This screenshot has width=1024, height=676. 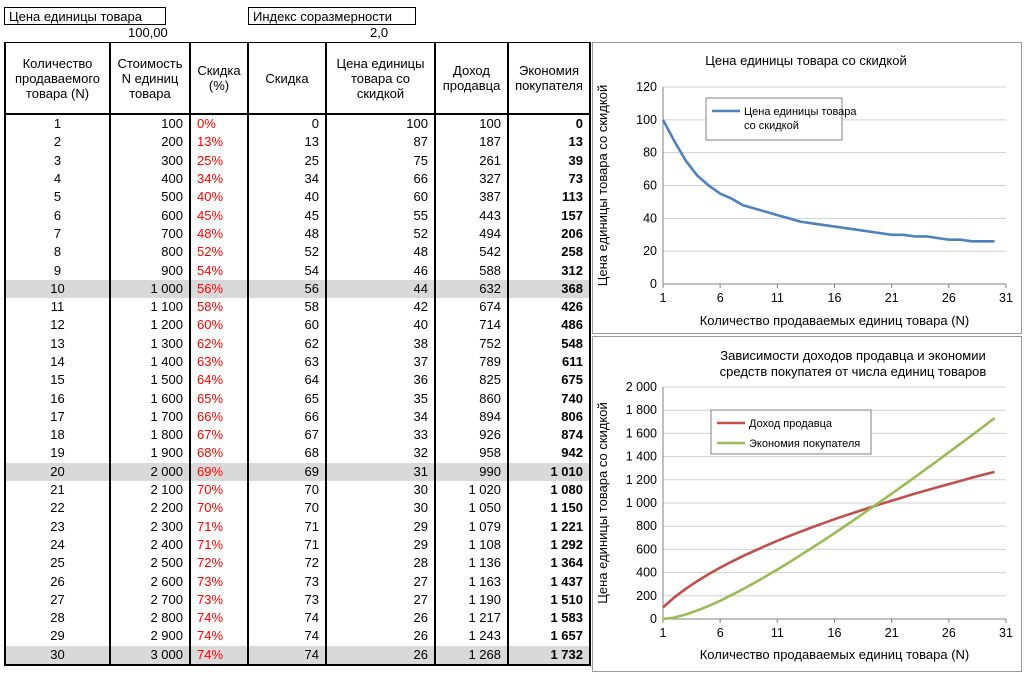 I want to click on y-tick-label: 800, so click(x=646, y=526).